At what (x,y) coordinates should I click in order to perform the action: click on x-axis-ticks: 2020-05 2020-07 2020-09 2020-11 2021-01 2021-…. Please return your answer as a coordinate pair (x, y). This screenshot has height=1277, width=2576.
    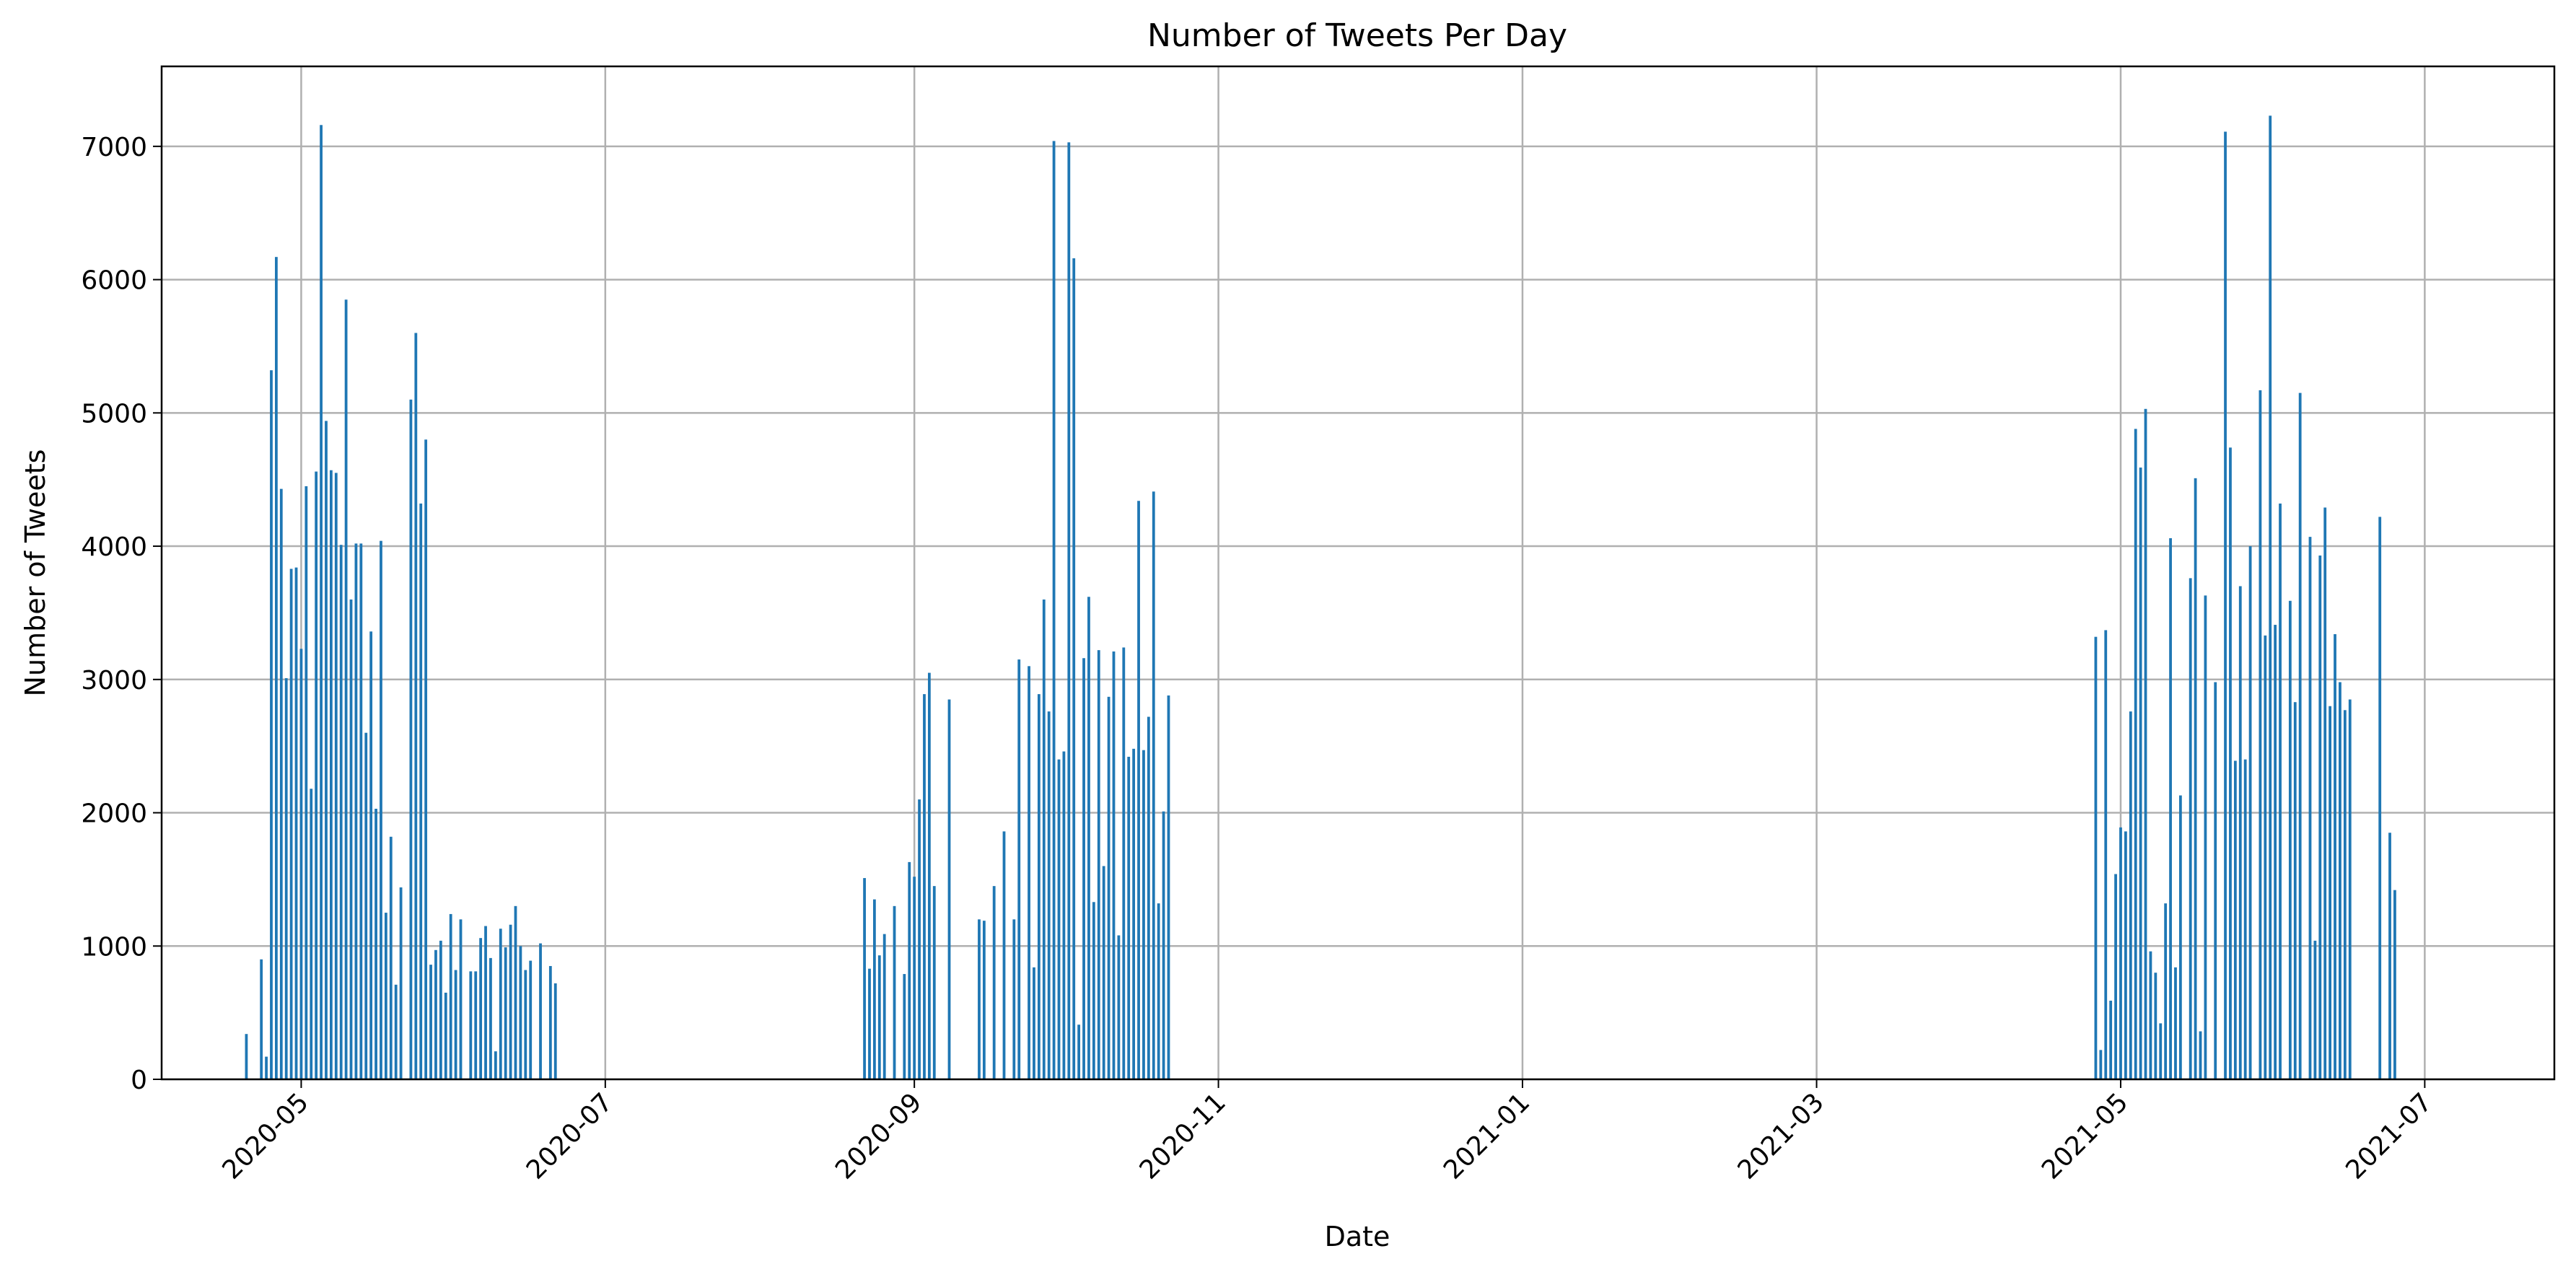
    Looking at the image, I should click on (1327, 1132).